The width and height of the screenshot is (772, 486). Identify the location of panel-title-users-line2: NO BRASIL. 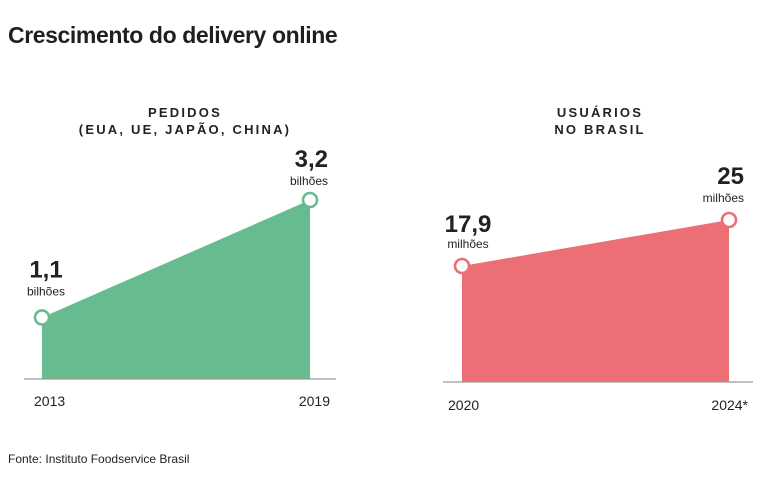
(600, 129).